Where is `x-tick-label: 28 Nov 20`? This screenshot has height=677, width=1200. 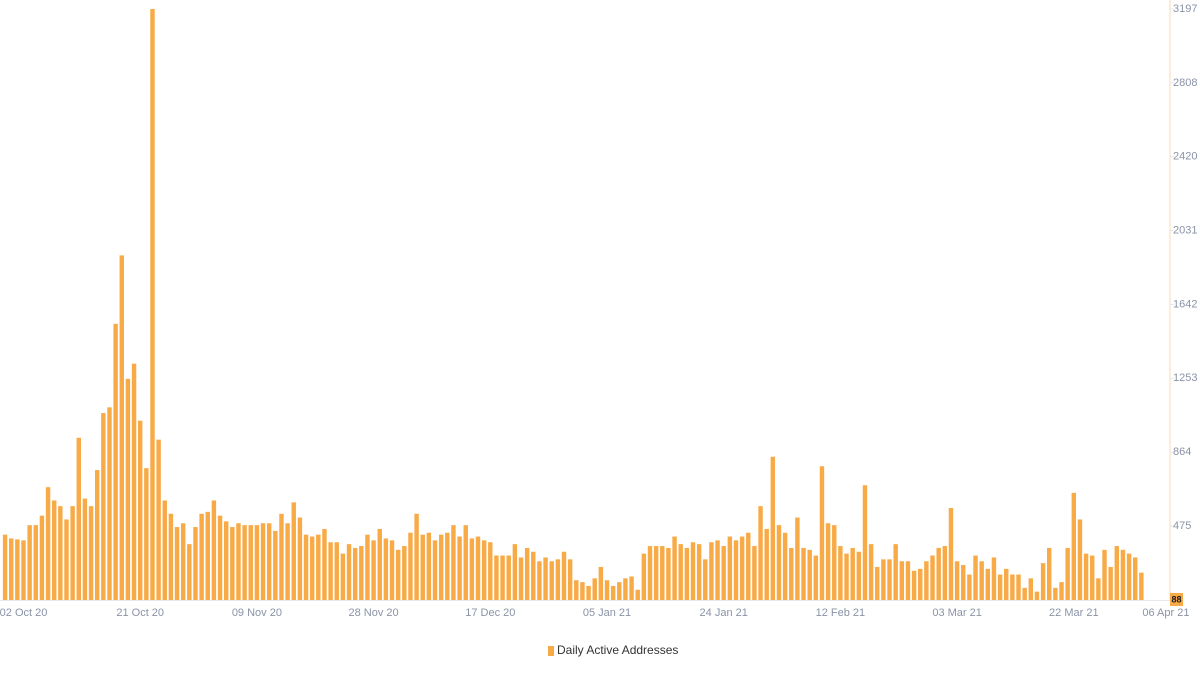
x-tick-label: 28 Nov 20 is located at coordinates (374, 613).